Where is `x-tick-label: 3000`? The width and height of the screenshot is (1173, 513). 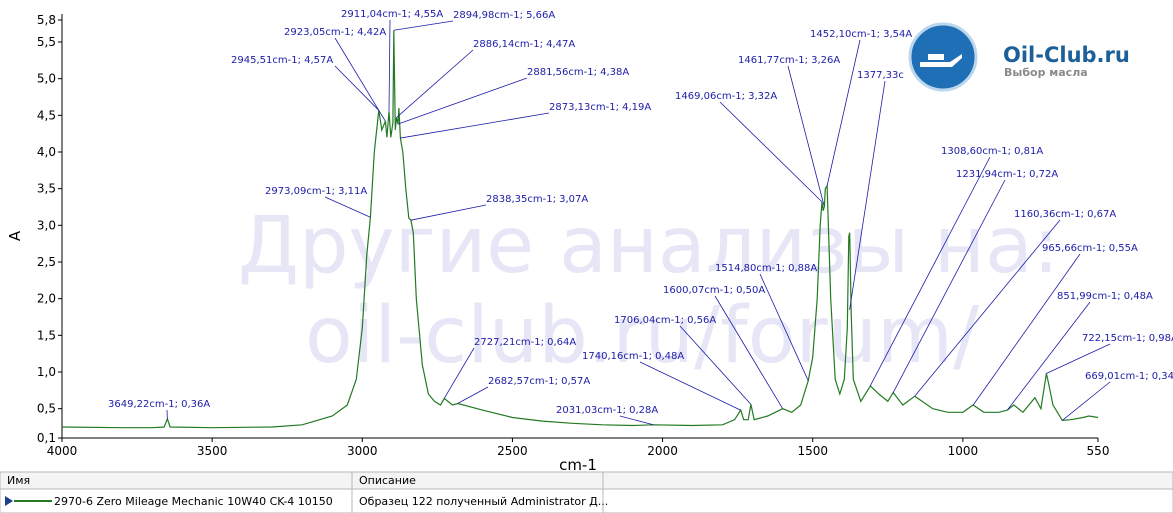
x-tick-label: 3000 is located at coordinates (362, 451).